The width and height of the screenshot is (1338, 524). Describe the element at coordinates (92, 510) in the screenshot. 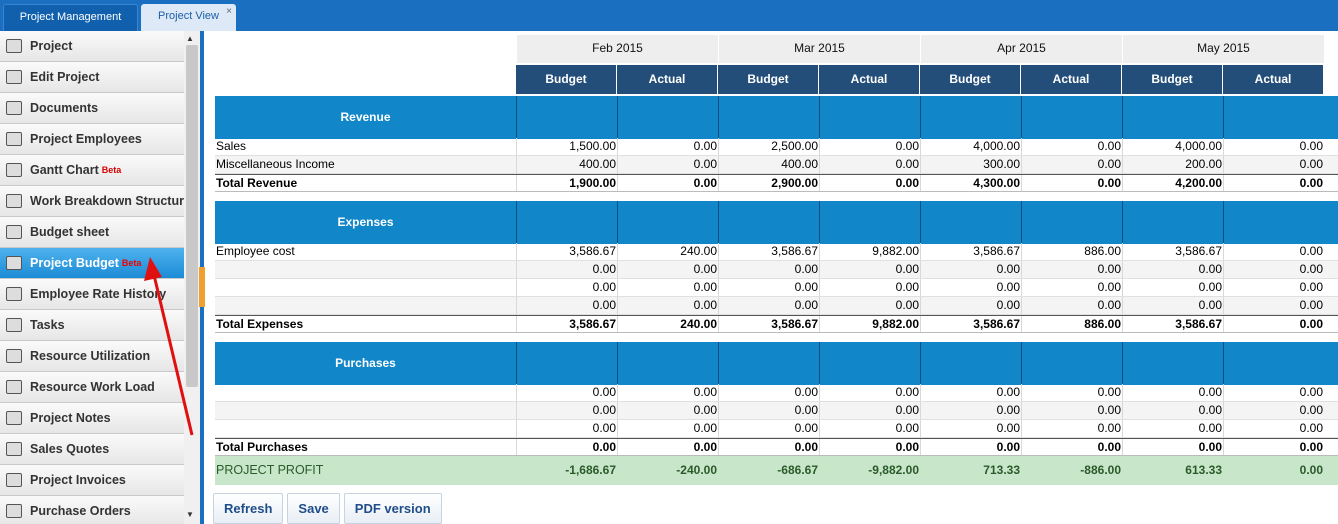

I see `sidebar-item: Purchase Orders` at that location.